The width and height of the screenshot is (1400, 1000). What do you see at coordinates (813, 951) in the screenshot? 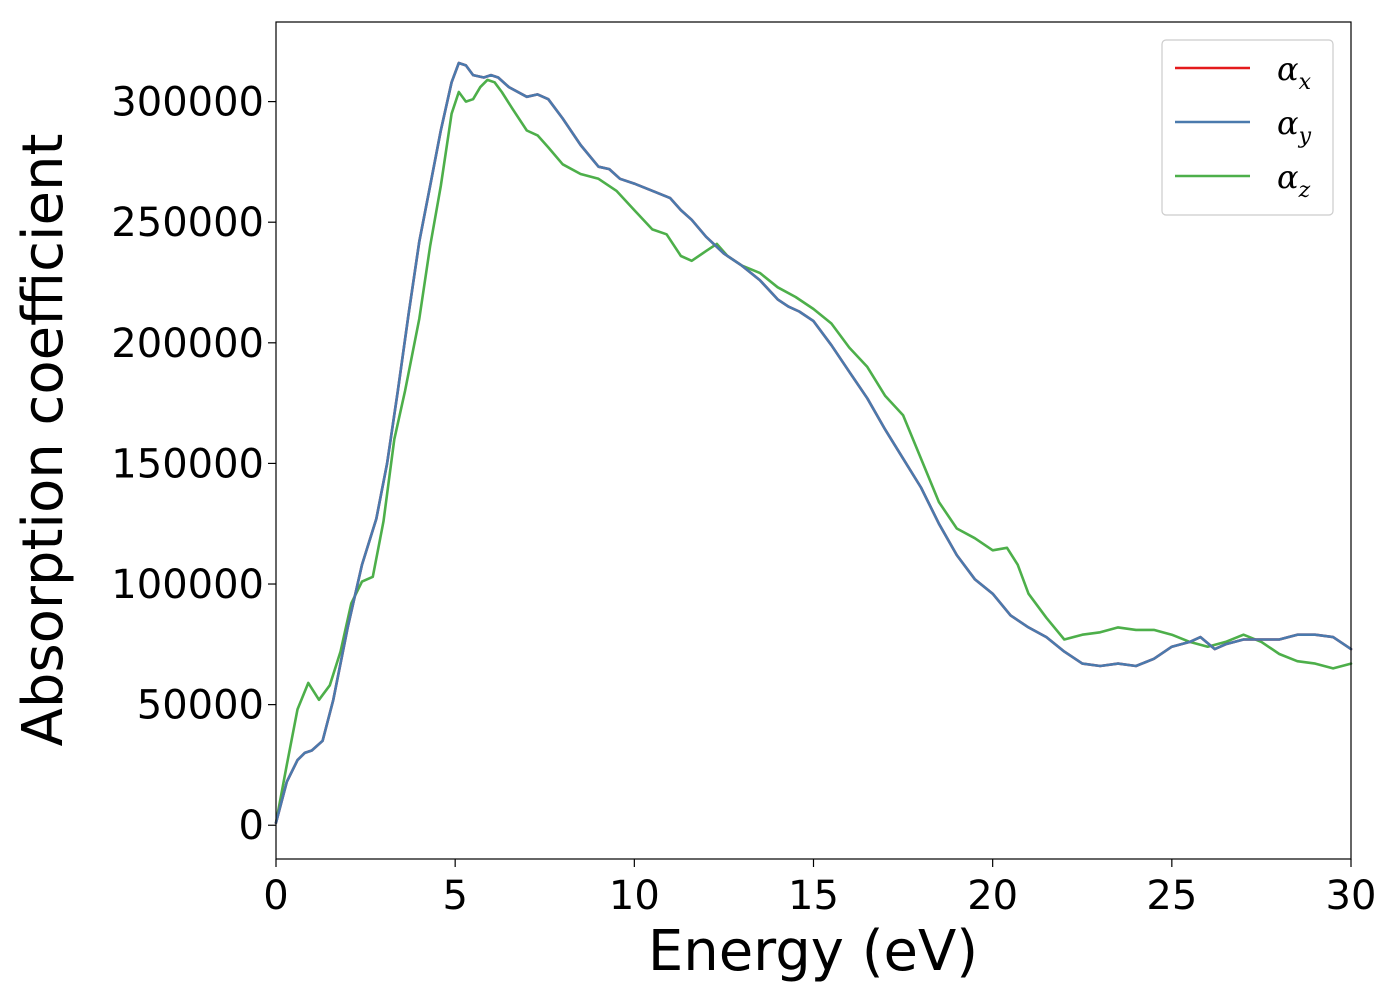
I see `x-axis-title: Energy (eV)` at bounding box center [813, 951].